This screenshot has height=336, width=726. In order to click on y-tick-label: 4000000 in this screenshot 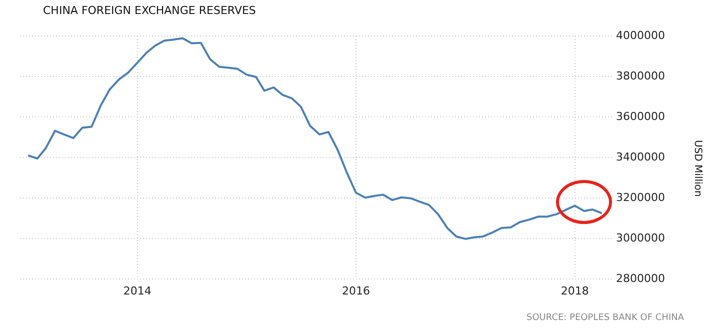, I will do `click(640, 35)`.